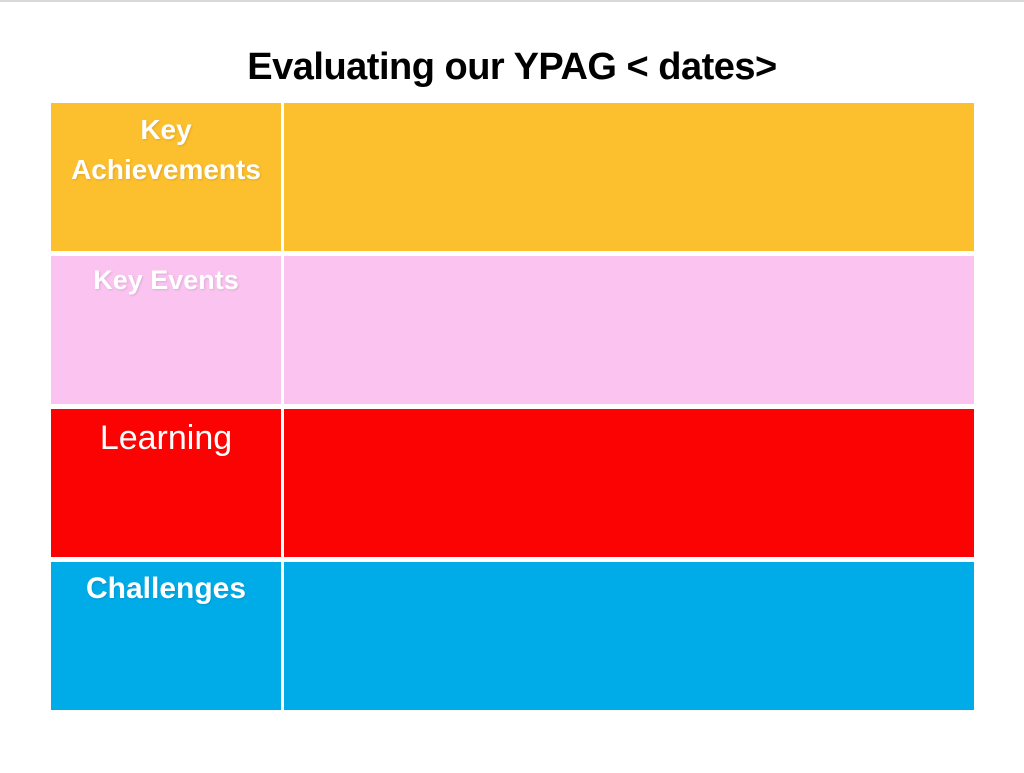 The width and height of the screenshot is (1024, 773). Describe the element at coordinates (512, 67) in the screenshot. I see `slide-title: Evaluating our YPAG < dates>` at that location.